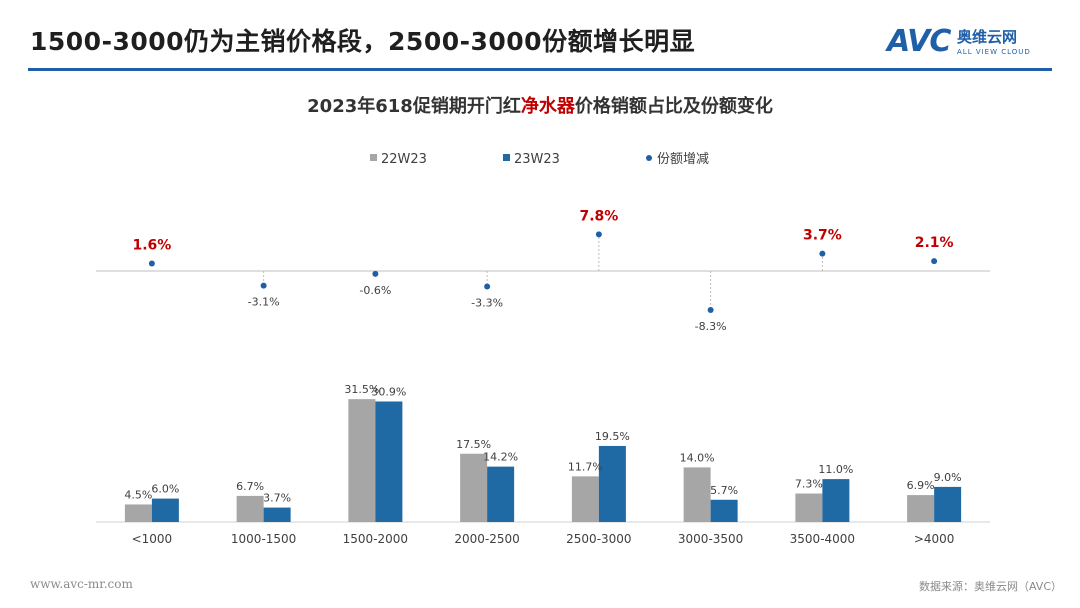  I want to click on legend-23w23-swatch, so click(506, 157).